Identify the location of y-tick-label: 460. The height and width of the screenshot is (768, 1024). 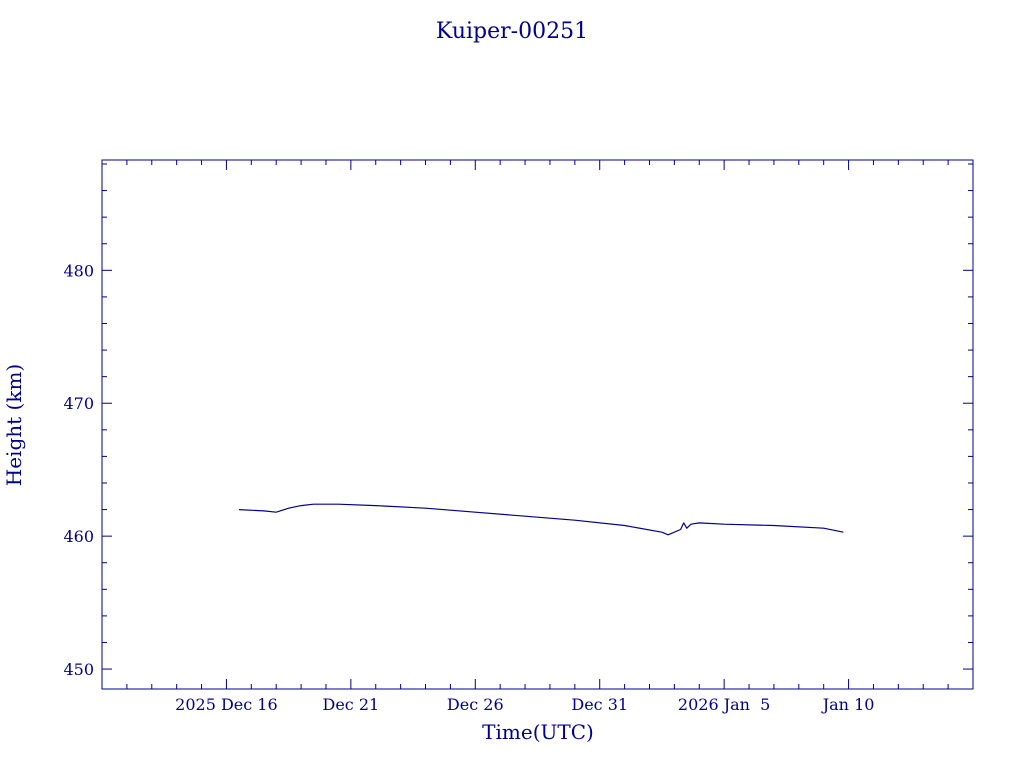
(78, 536).